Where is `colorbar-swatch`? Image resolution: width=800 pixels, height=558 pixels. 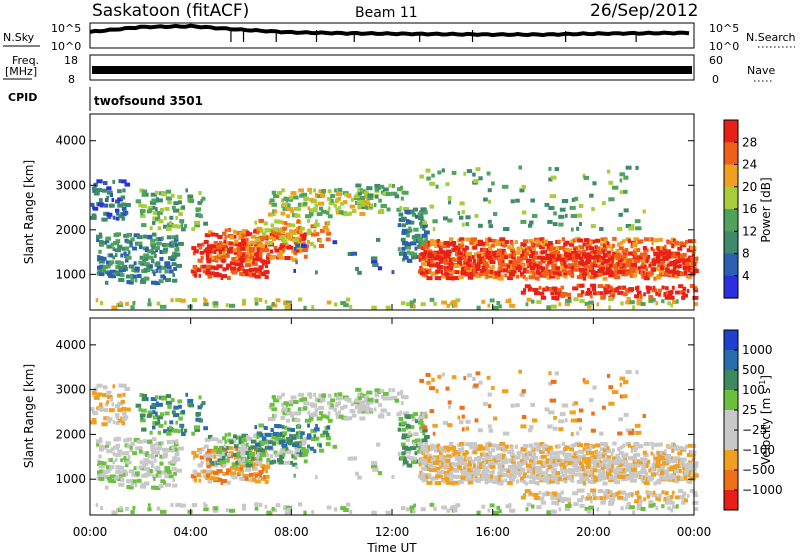
colorbar-swatch is located at coordinates (731, 420).